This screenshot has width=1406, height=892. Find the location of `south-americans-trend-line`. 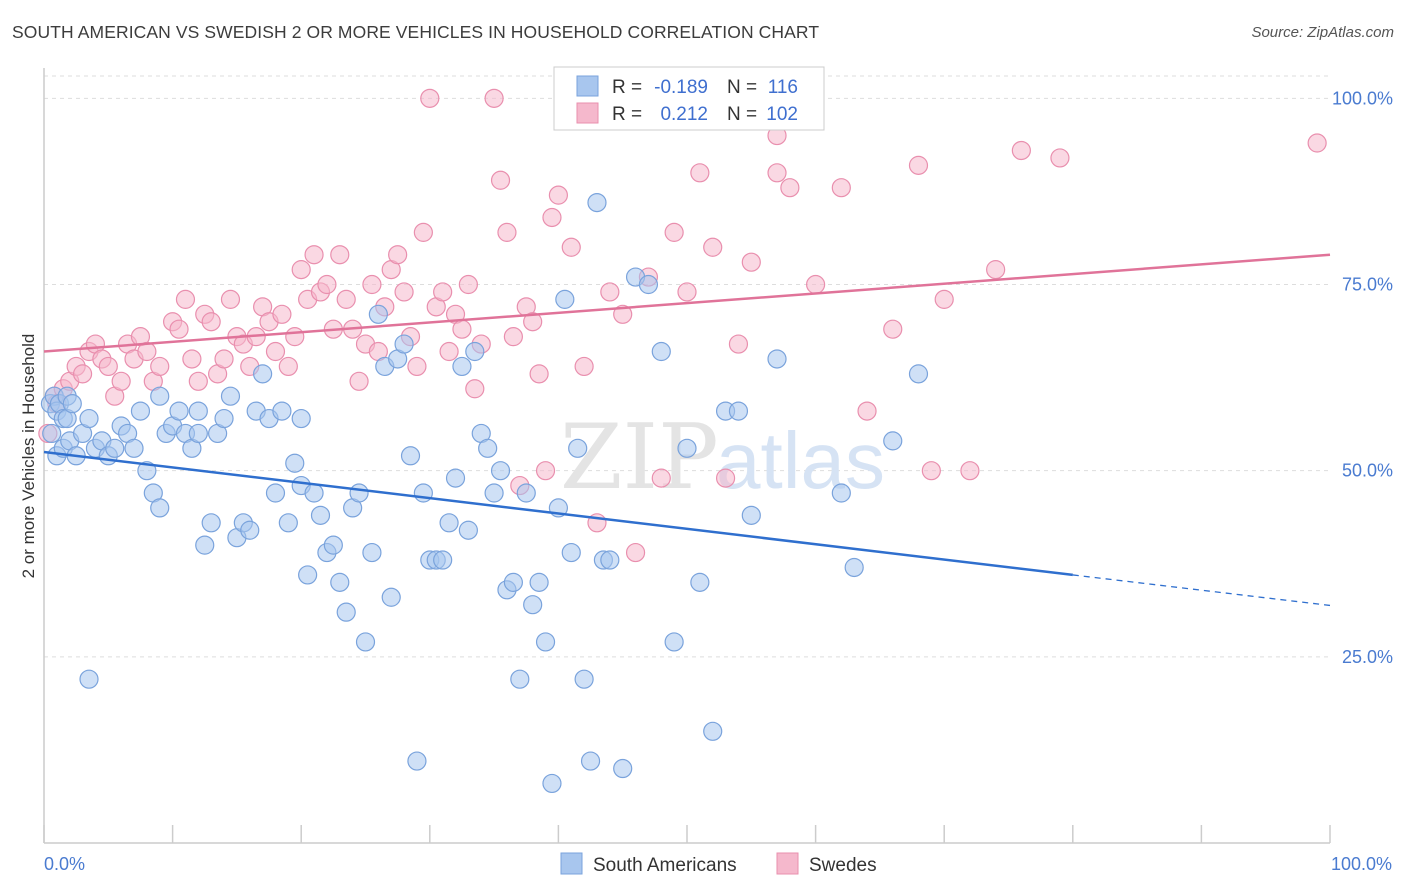

south-americans-trend-line is located at coordinates (558, 513).